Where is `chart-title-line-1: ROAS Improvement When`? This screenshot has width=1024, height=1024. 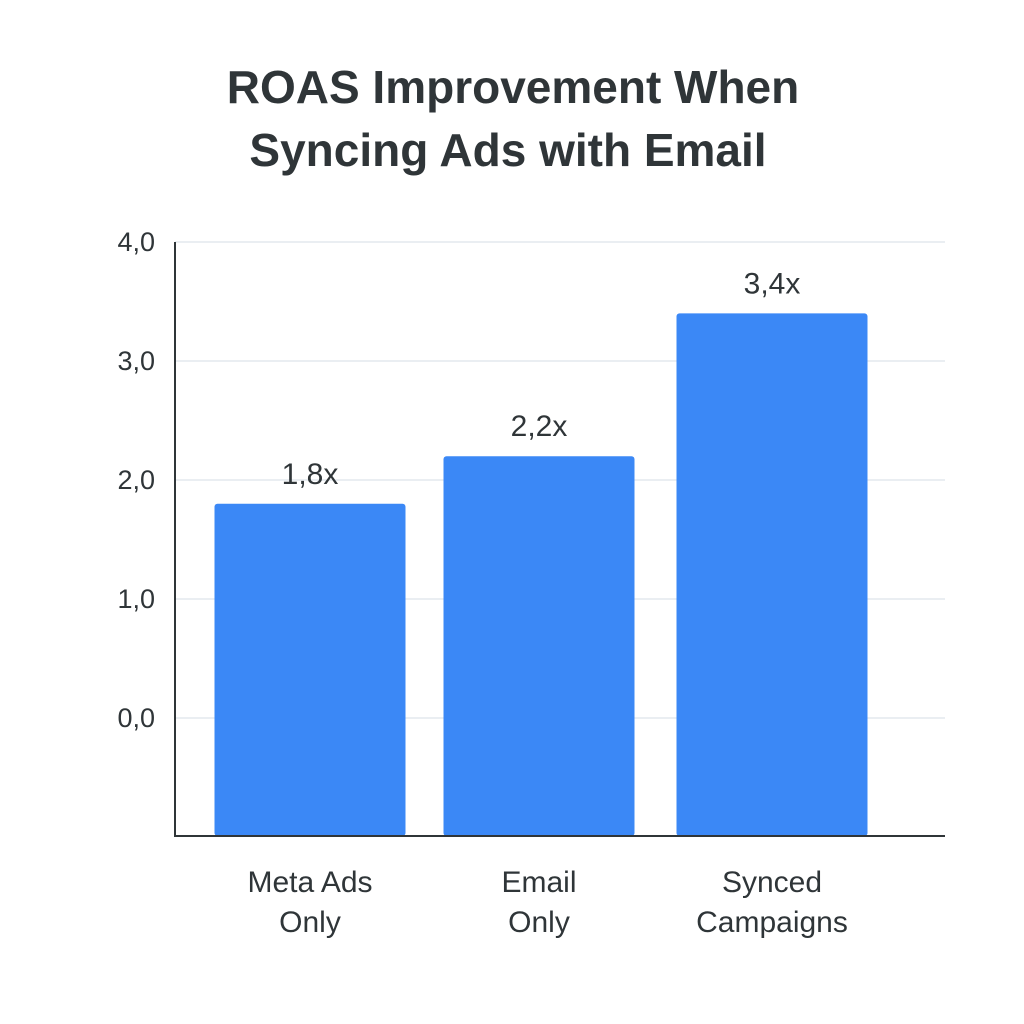 chart-title-line-1: ROAS Improvement When is located at coordinates (513, 87).